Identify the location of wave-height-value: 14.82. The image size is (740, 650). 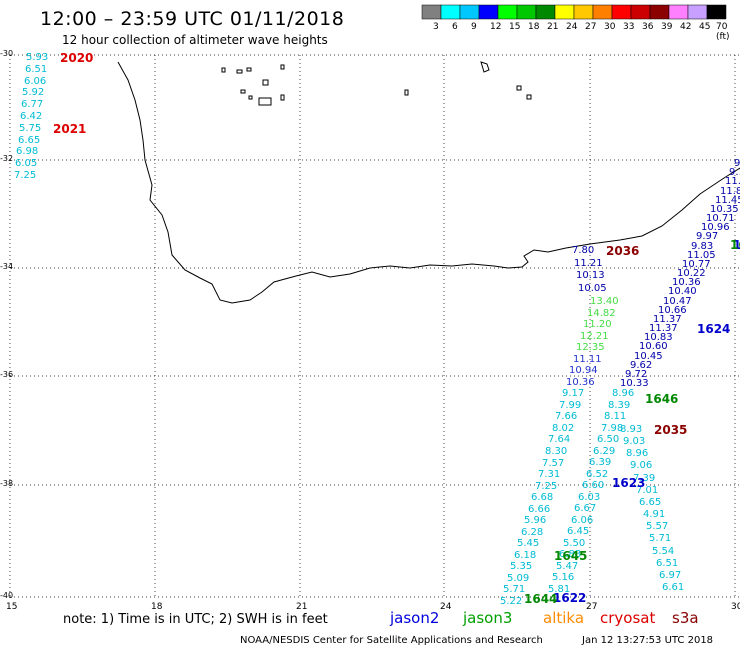
(601, 313).